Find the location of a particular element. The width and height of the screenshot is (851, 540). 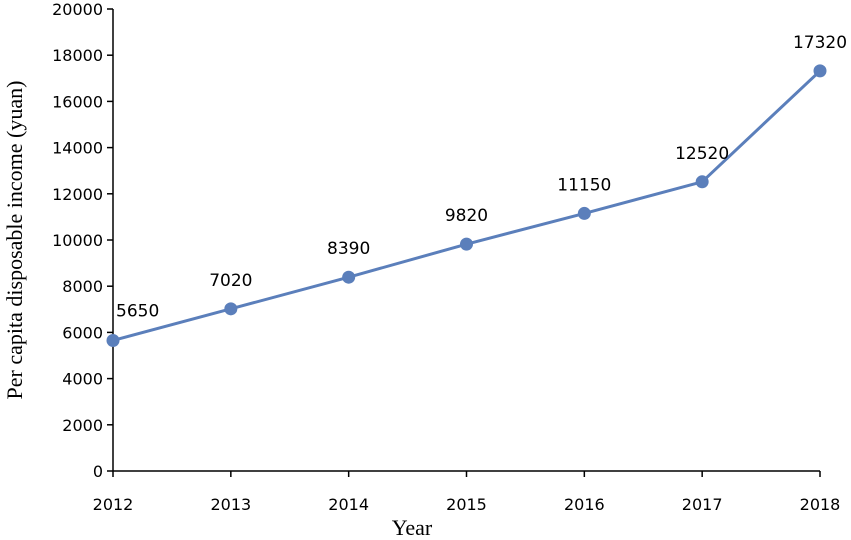

data-point-2018 is located at coordinates (820, 71).